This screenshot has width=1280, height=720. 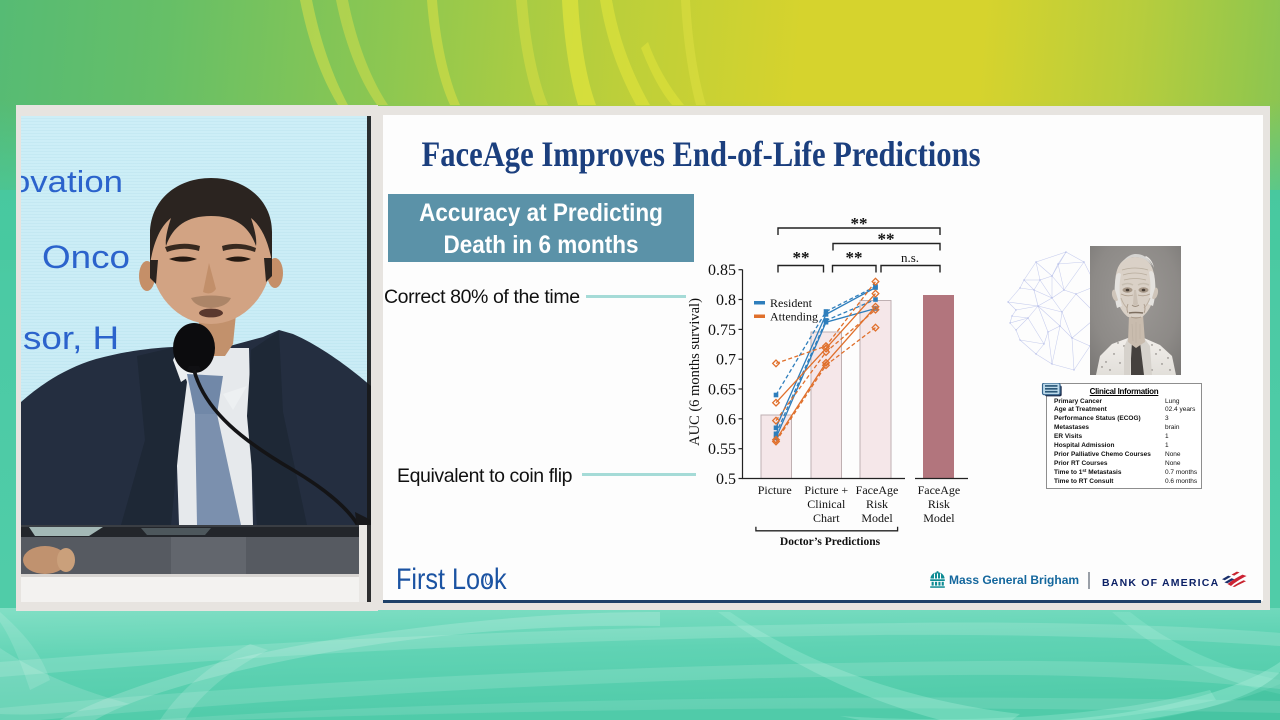 What do you see at coordinates (791, 303) in the screenshot?
I see `svg-text: Resident` at bounding box center [791, 303].